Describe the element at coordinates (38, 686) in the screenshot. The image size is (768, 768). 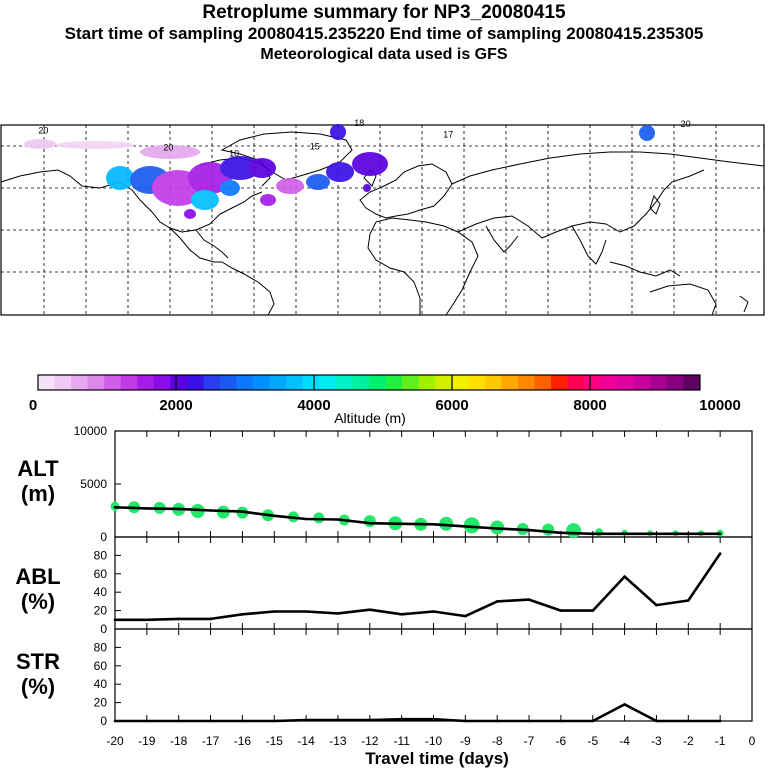
I see `str-unit: (%)` at that location.